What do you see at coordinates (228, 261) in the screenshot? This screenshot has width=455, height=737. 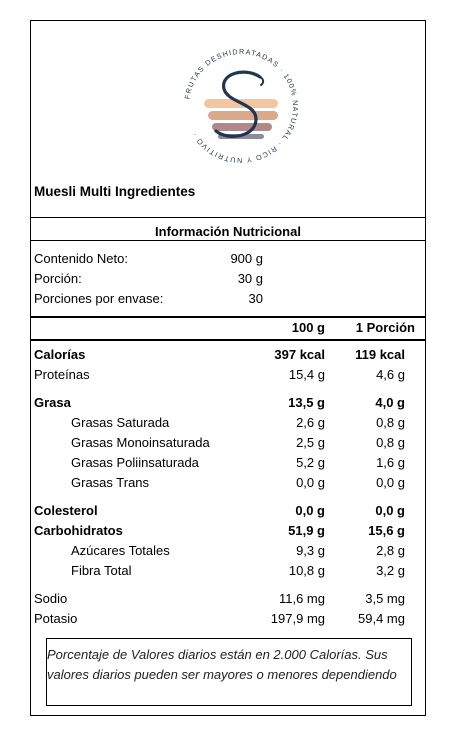 I see `meta-row: Contenido Neto: 900 g` at bounding box center [228, 261].